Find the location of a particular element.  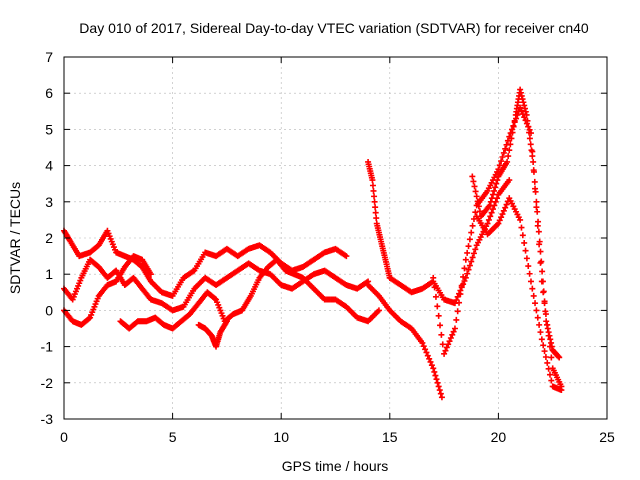

series-satellite-track-C is located at coordinates (107, 290).